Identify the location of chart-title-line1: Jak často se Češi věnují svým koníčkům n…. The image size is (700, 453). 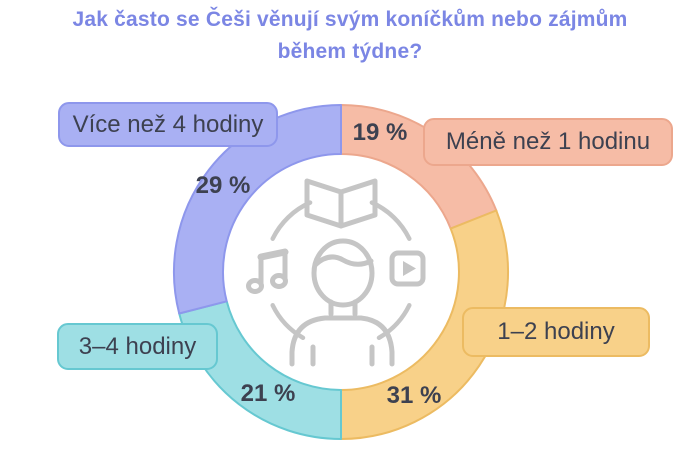
(350, 19).